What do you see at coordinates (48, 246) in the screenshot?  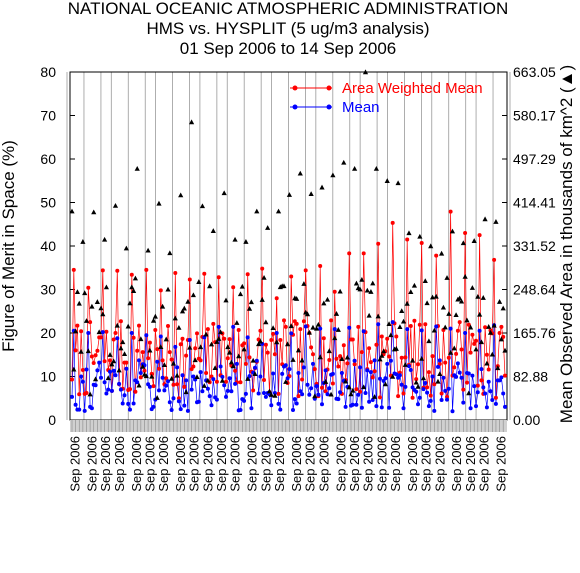 I see `y-tick-label: 40` at bounding box center [48, 246].